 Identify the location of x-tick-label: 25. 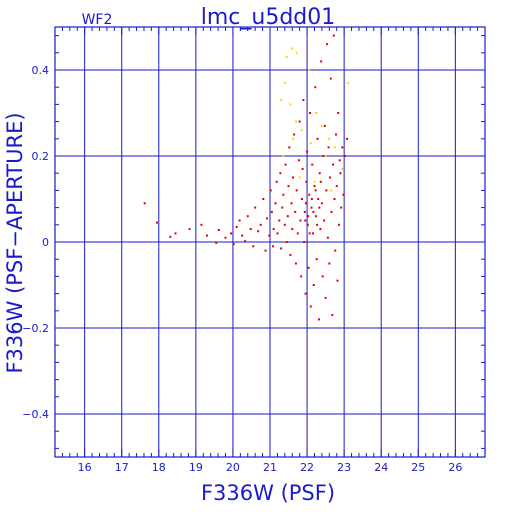
(418, 467).